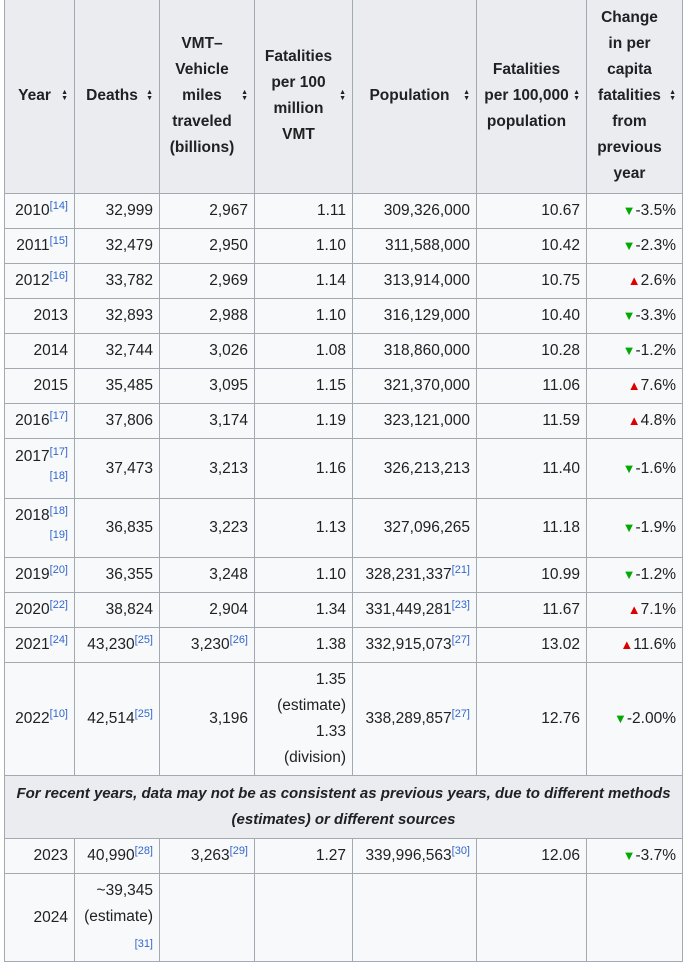  I want to click on change-cell: ▼-2.3%, so click(634, 246).